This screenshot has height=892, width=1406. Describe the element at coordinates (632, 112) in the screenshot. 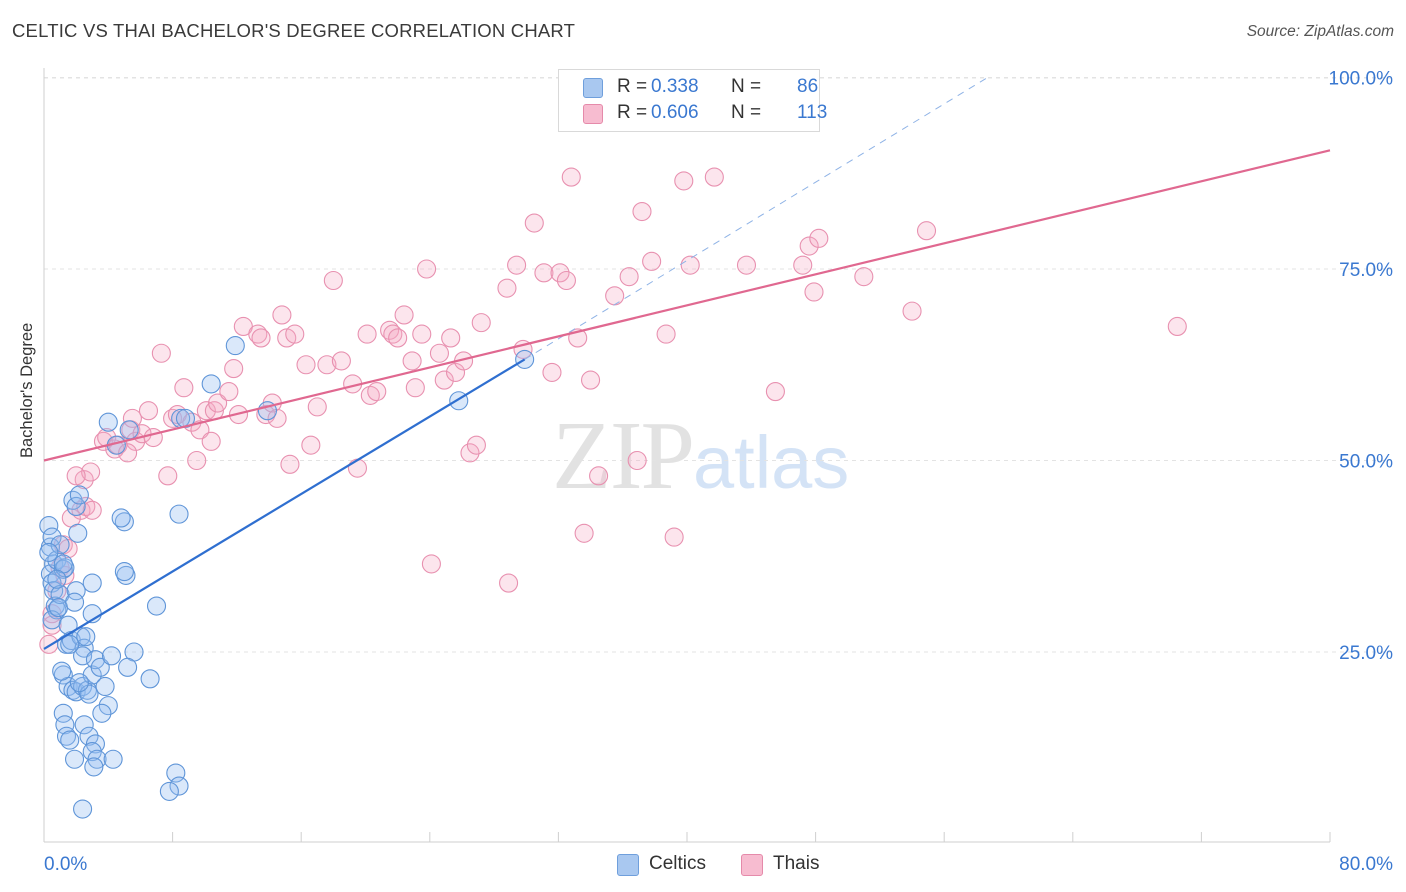

I see `legend-r-label: R =` at that location.